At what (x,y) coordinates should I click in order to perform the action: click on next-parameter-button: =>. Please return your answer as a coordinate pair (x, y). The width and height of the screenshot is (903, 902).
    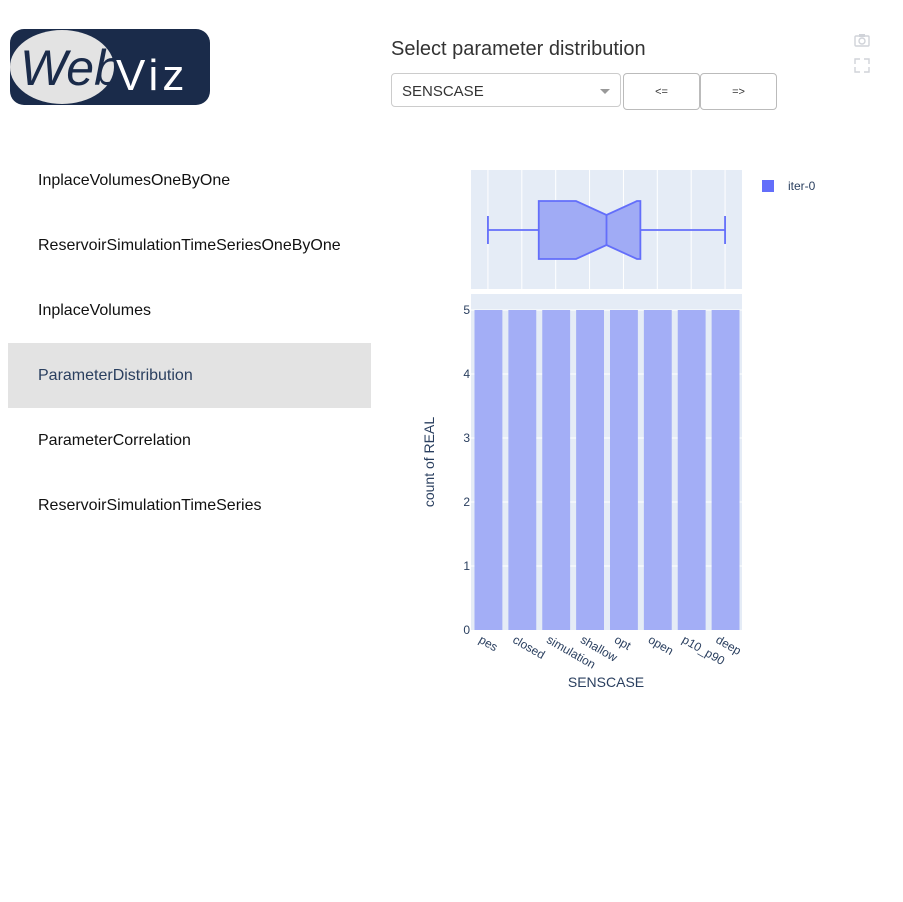
    Looking at the image, I should click on (738, 91).